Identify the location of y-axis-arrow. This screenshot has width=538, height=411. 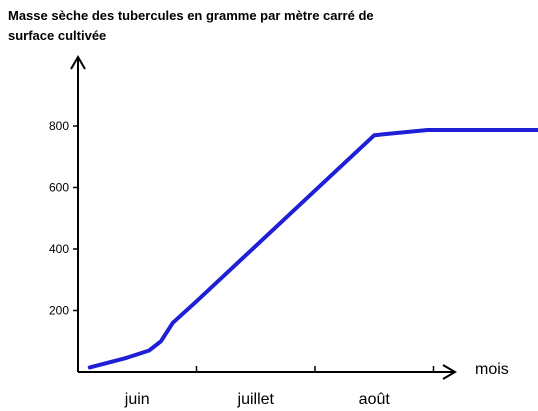
(78, 62).